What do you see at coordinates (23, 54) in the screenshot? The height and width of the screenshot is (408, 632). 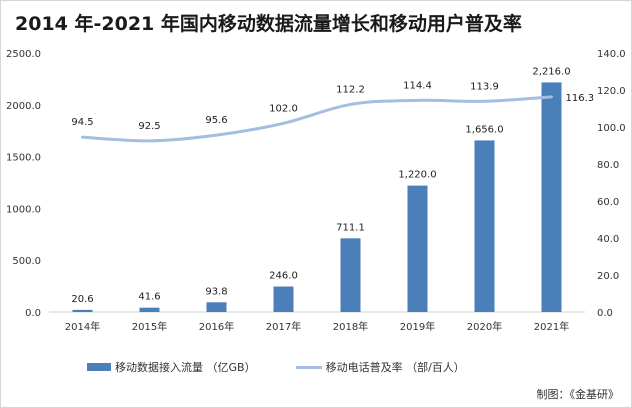 I see `left-tick-label: 2500.0` at bounding box center [23, 54].